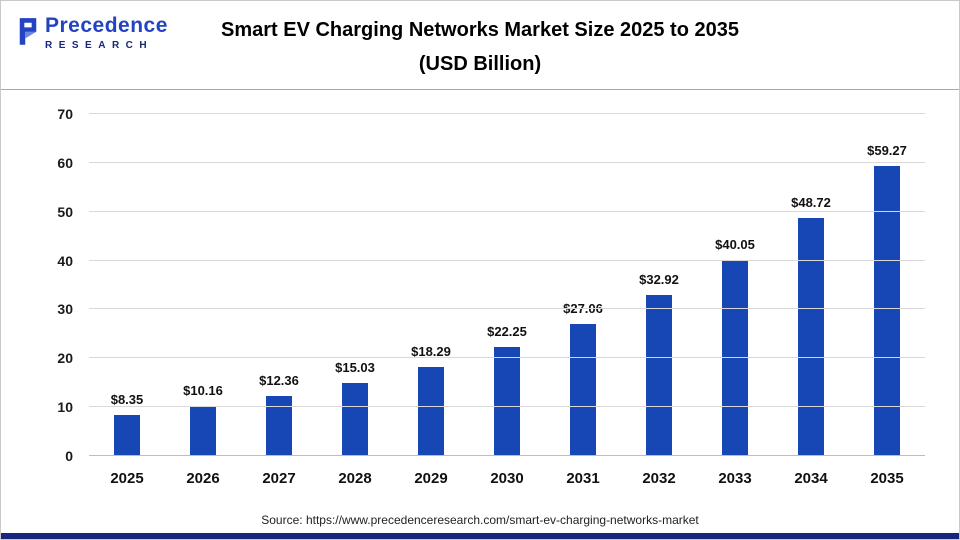 This screenshot has height=540, width=960. I want to click on bar-column-2034: $48.72, so click(811, 285).